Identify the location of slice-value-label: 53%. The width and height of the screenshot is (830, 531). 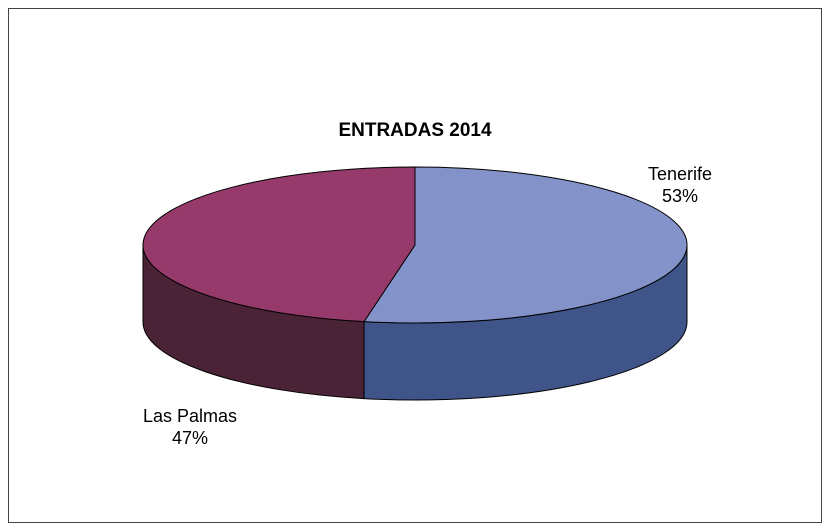
(680, 196).